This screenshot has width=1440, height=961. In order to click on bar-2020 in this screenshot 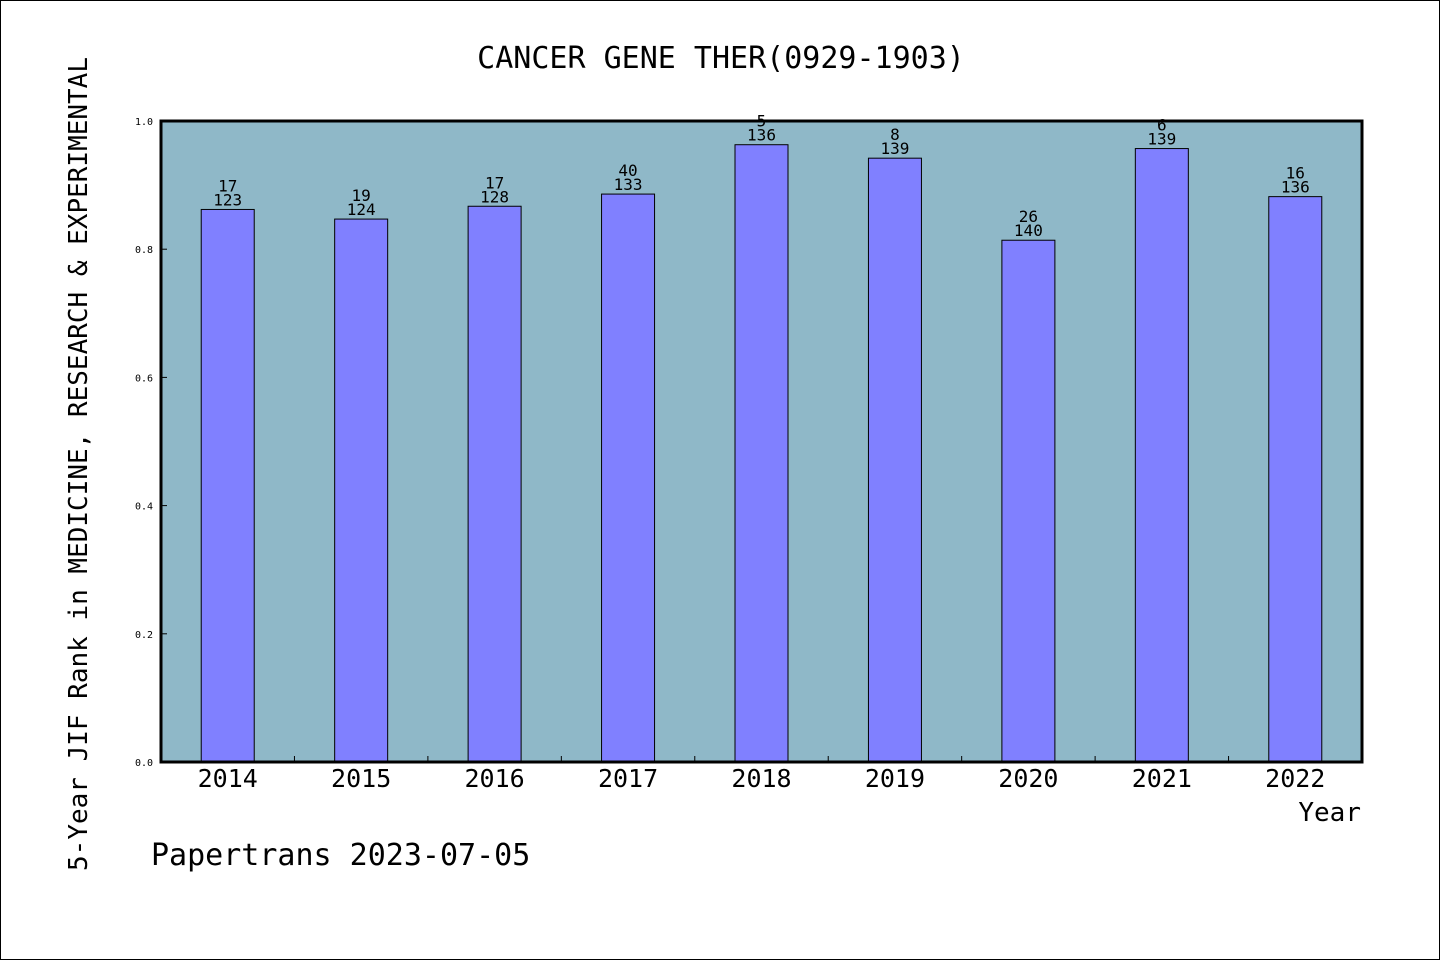, I will do `click(1028, 501)`.